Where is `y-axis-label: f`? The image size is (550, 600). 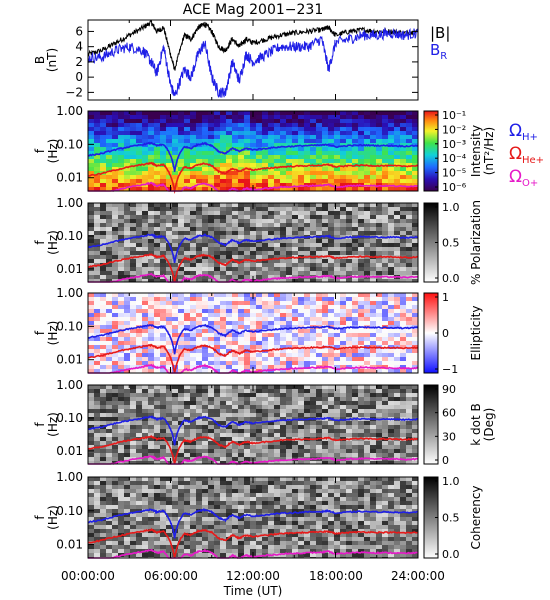 y-axis-label: f is located at coordinates (40, 242).